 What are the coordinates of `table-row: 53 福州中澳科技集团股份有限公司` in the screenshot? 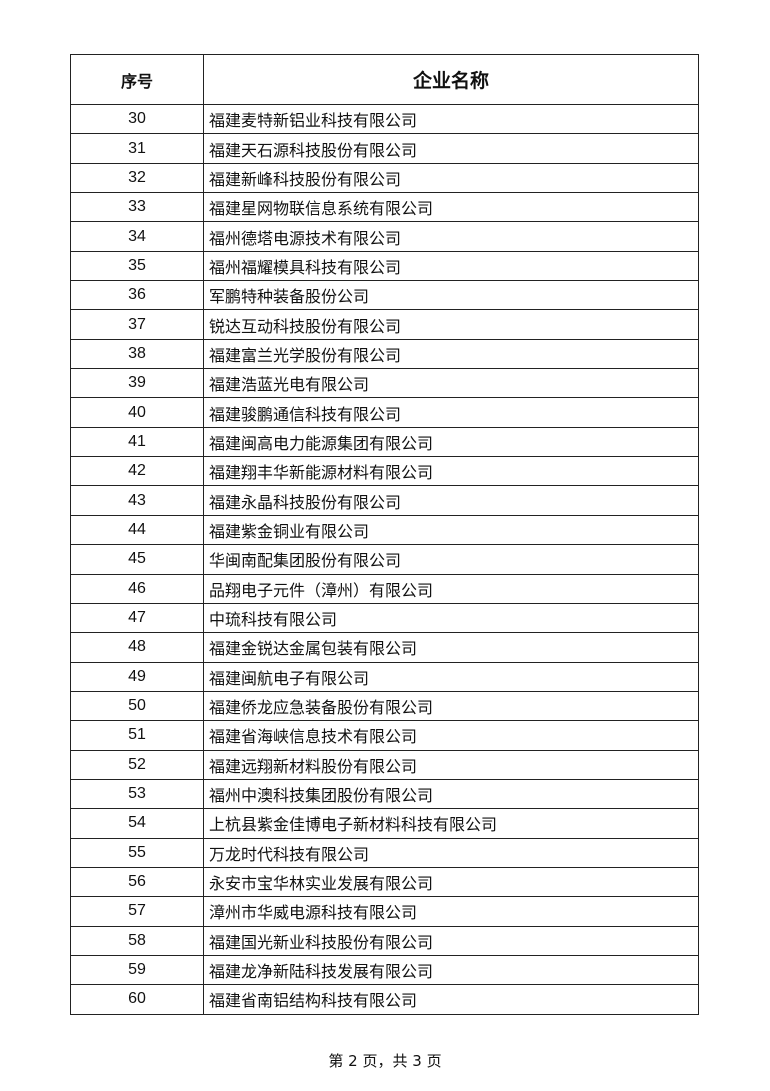 It's located at (384, 794).